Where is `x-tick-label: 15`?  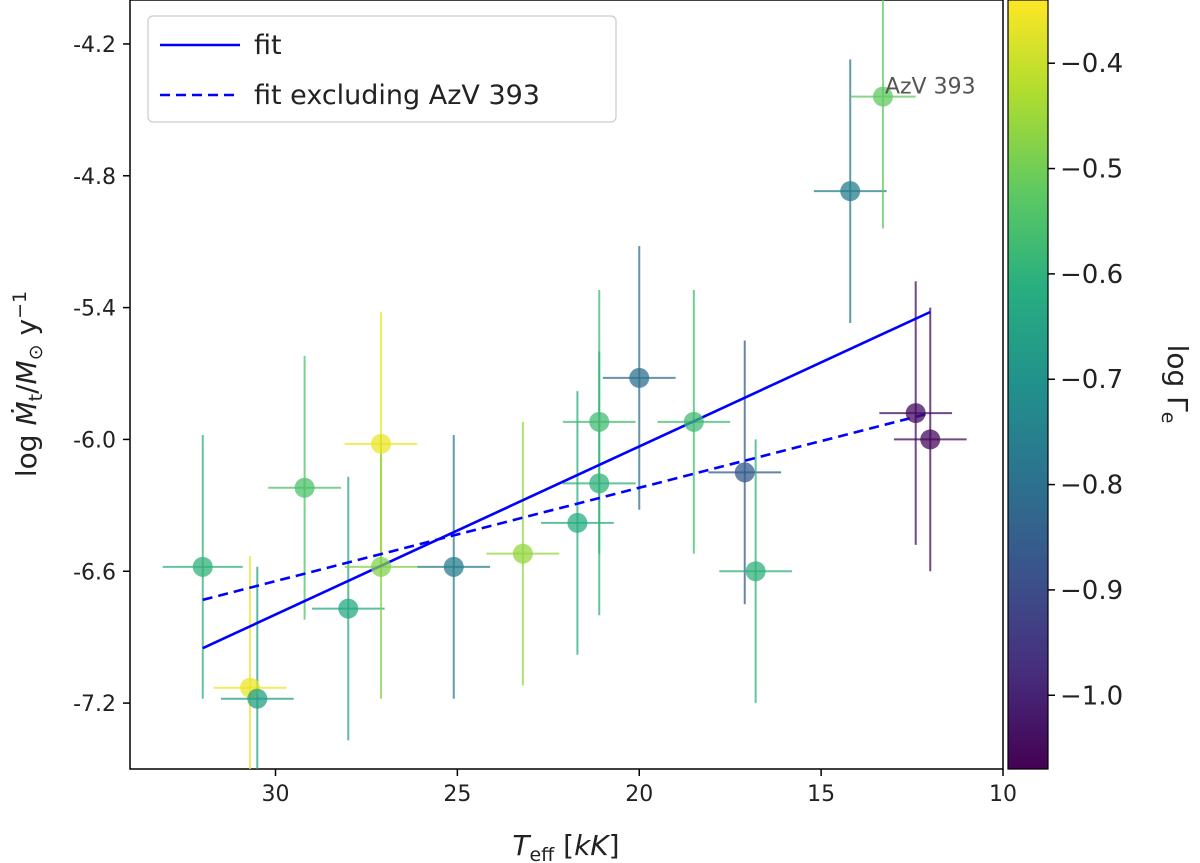 x-tick-label: 15 is located at coordinates (821, 794).